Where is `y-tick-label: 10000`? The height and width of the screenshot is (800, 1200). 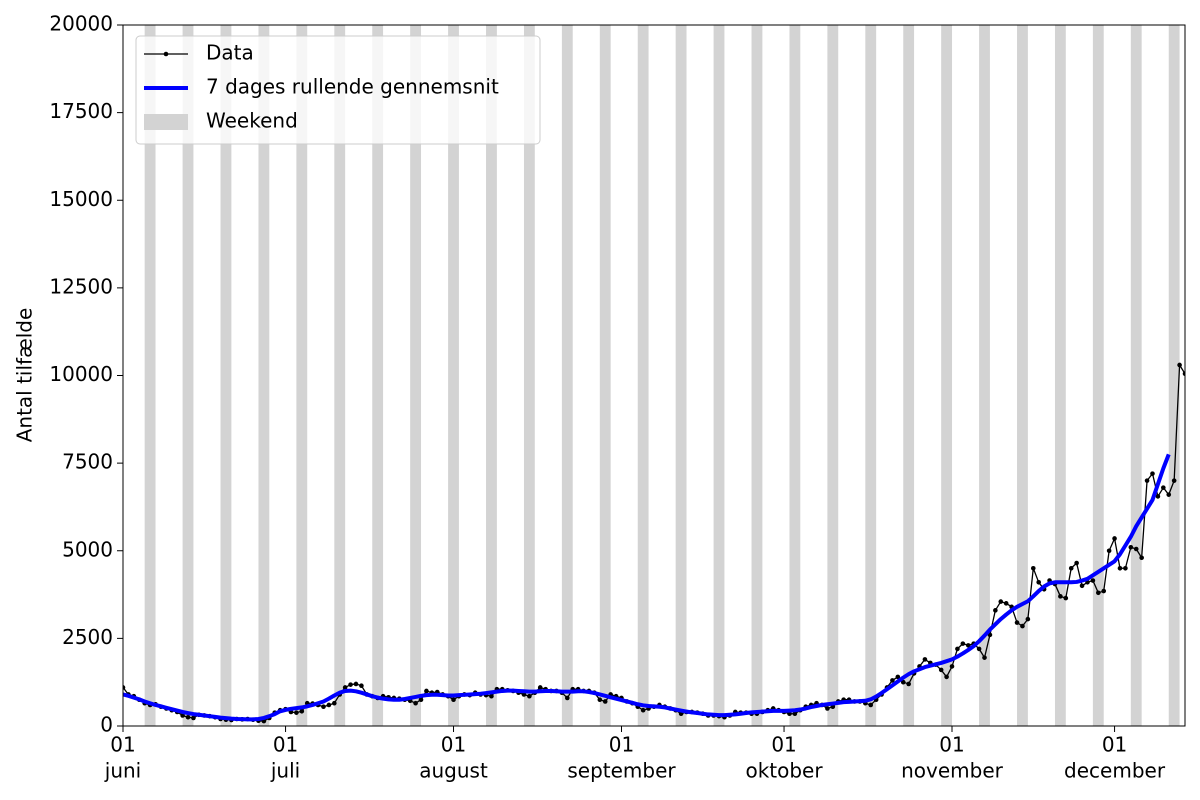 y-tick-label: 10000 is located at coordinates (81, 374).